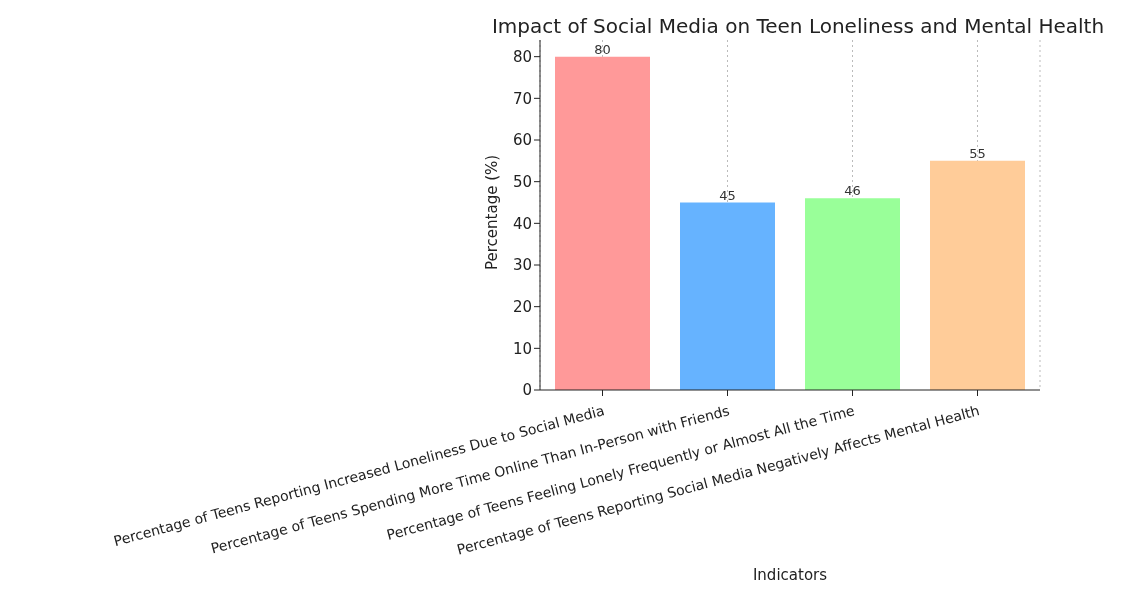 Image resolution: width=1140 pixels, height=596 pixels. What do you see at coordinates (522, 348) in the screenshot?
I see `y-tick-label: 10` at bounding box center [522, 348].